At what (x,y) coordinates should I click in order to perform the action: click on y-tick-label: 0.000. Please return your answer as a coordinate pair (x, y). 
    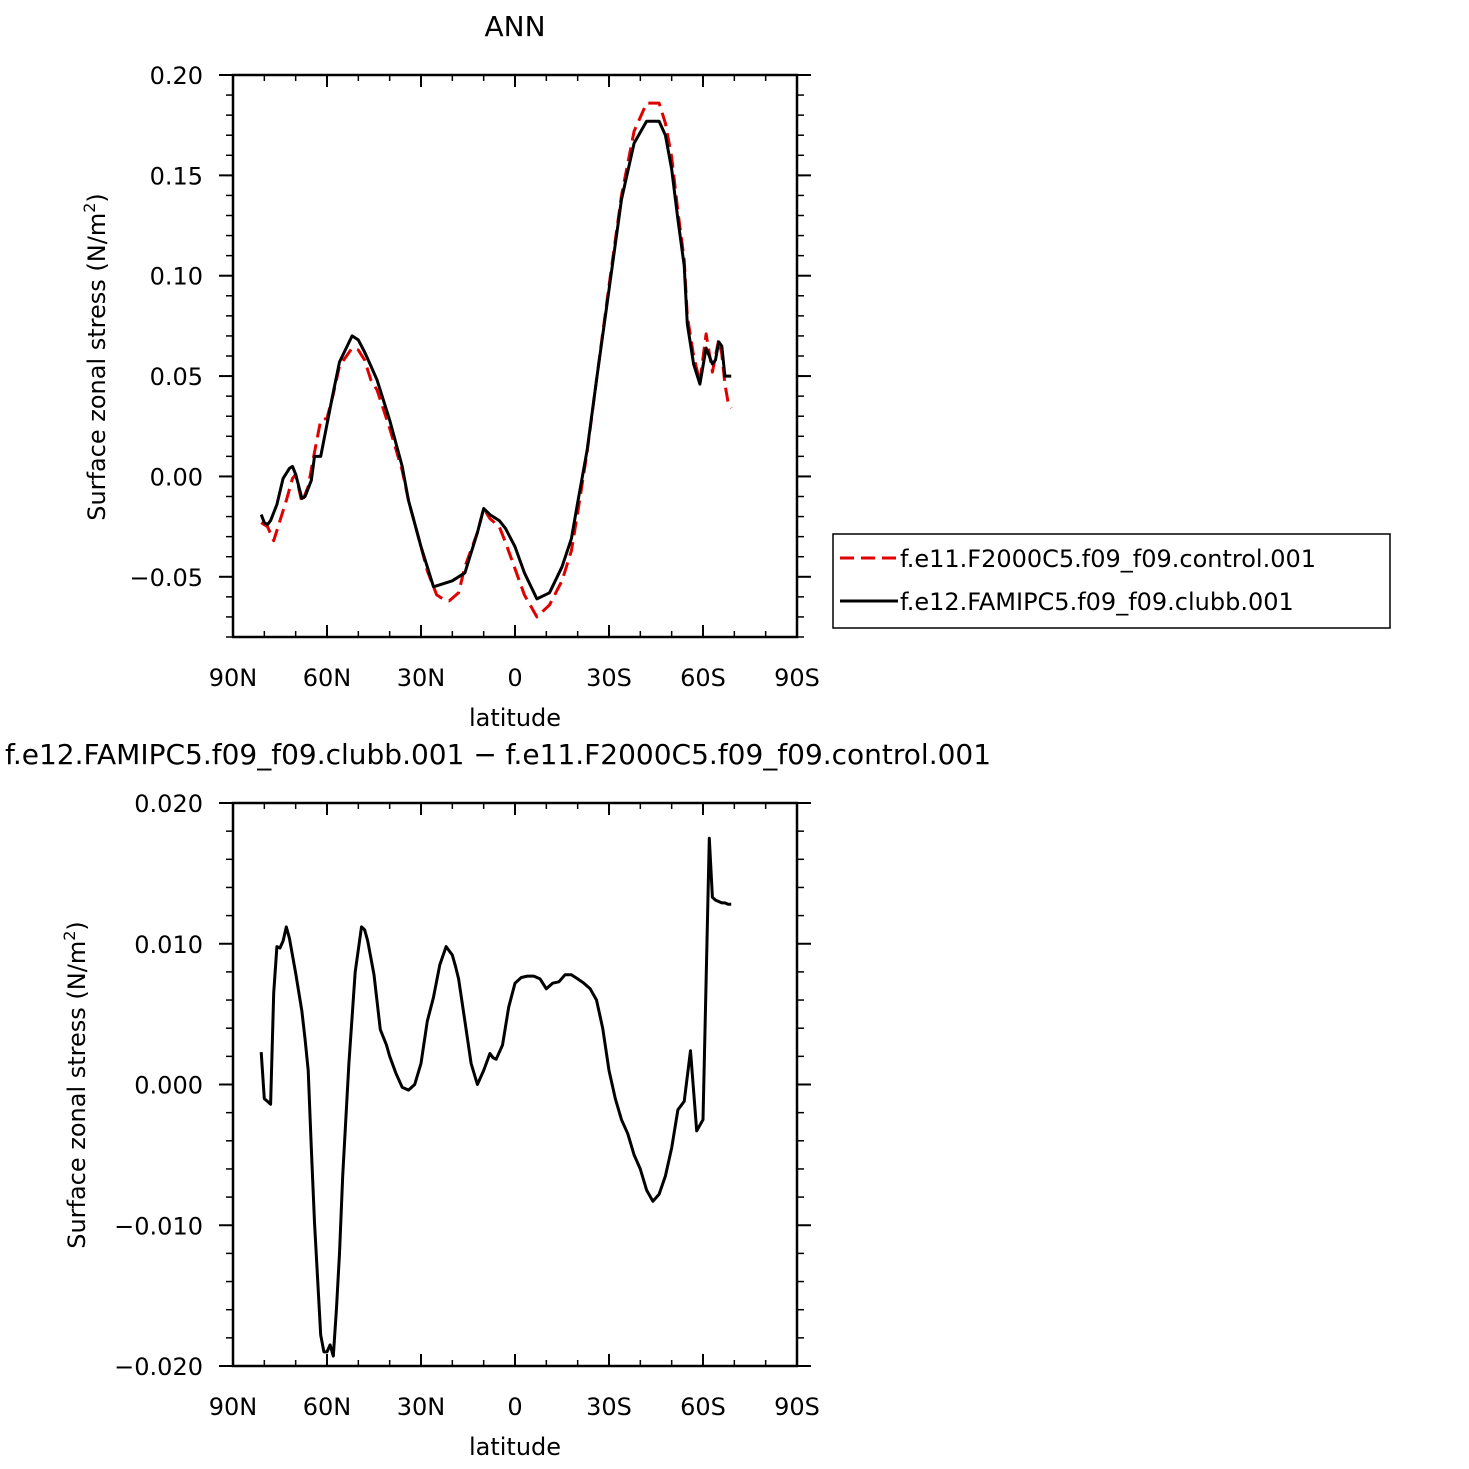
    Looking at the image, I should click on (168, 1086).